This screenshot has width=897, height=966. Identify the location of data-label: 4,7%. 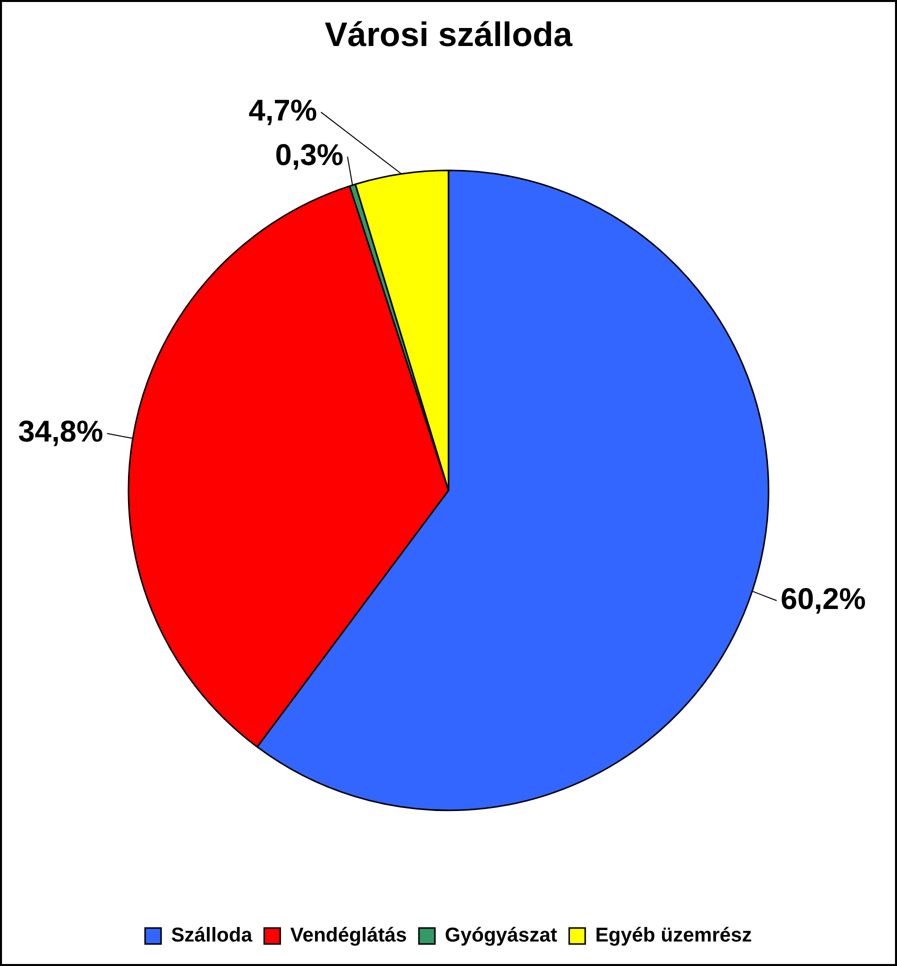
(283, 111).